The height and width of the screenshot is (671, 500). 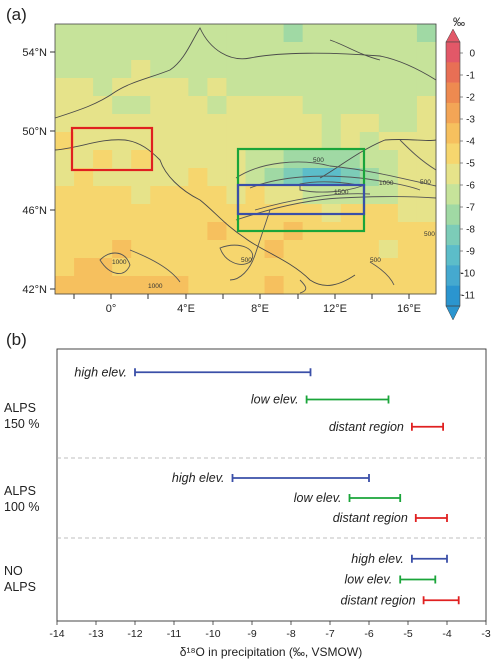 What do you see at coordinates (390, 518) in the screenshot?
I see `range-bar: distant region` at bounding box center [390, 518].